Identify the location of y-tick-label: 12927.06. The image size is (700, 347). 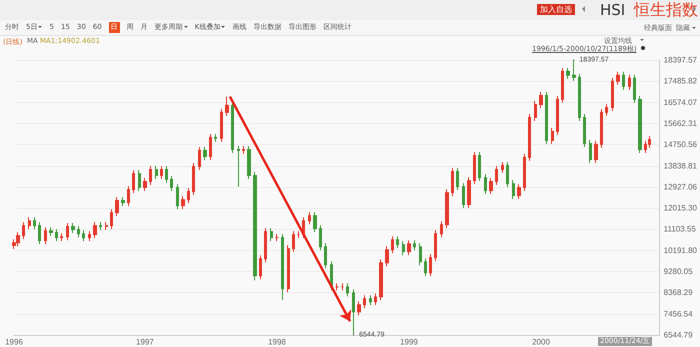
(681, 187).